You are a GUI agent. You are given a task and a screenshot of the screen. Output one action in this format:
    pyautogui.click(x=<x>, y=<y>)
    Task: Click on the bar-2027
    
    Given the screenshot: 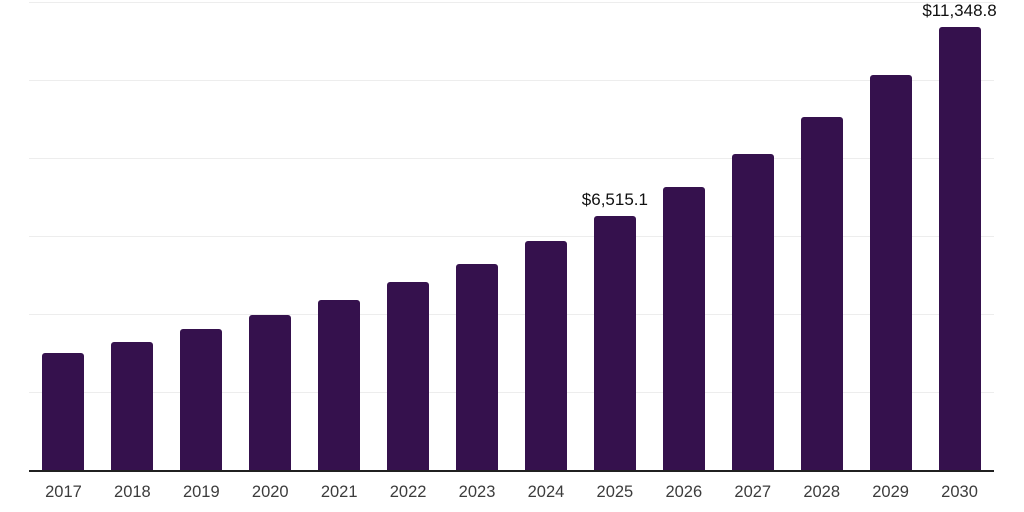 What is the action you would take?
    pyautogui.click(x=752, y=312)
    